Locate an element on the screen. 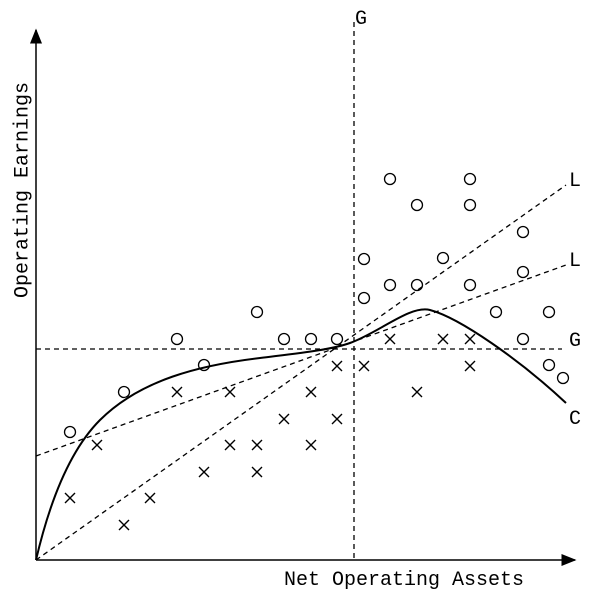  y-axis-label: Operating Earnings is located at coordinates (22, 190).